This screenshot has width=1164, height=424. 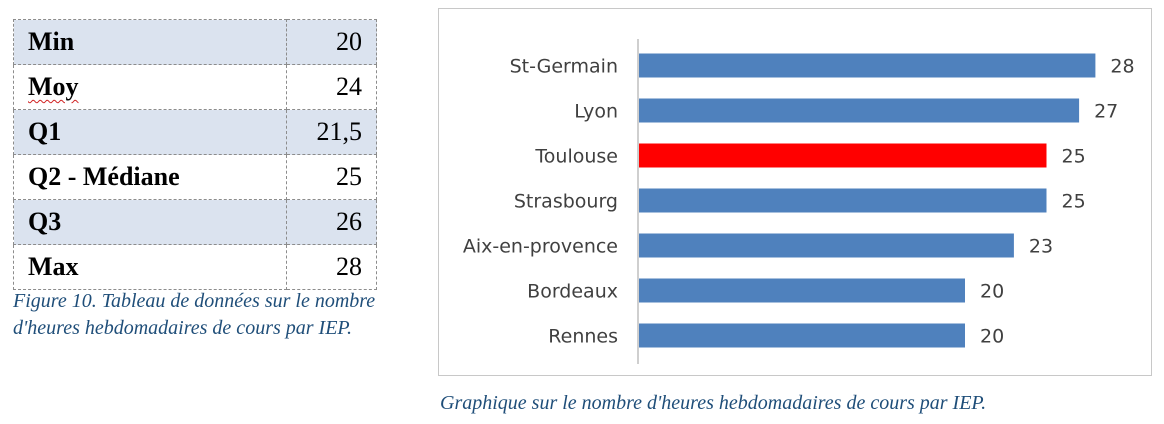 I want to click on table-row: Moy 24, so click(x=195, y=87).